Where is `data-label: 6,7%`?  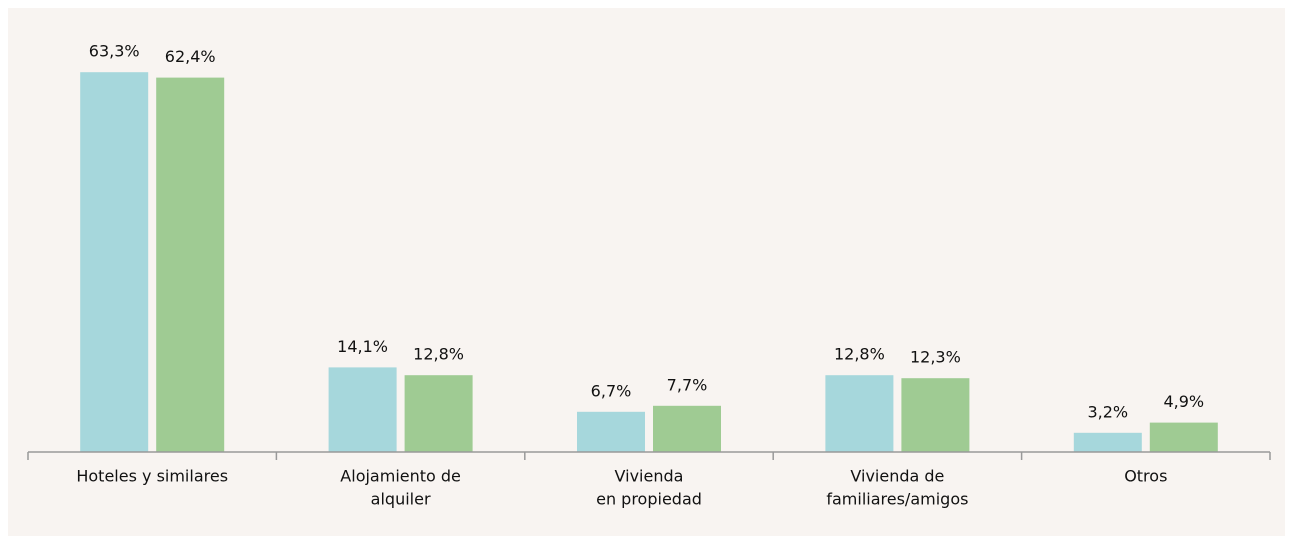
data-label: 6,7% is located at coordinates (611, 390).